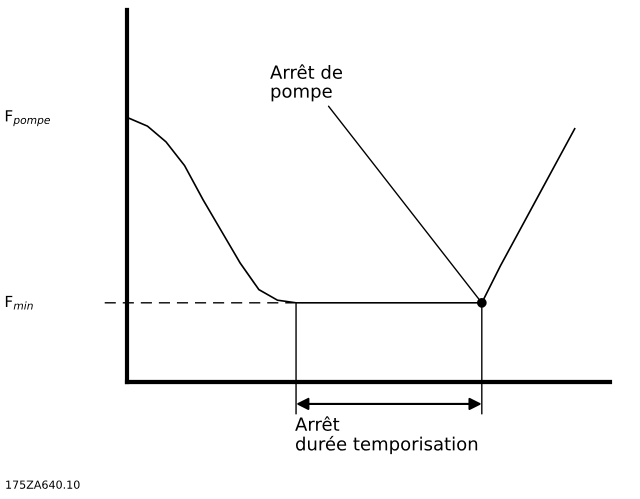  I want to click on text: F$_{pompe}$, so click(28, 118).